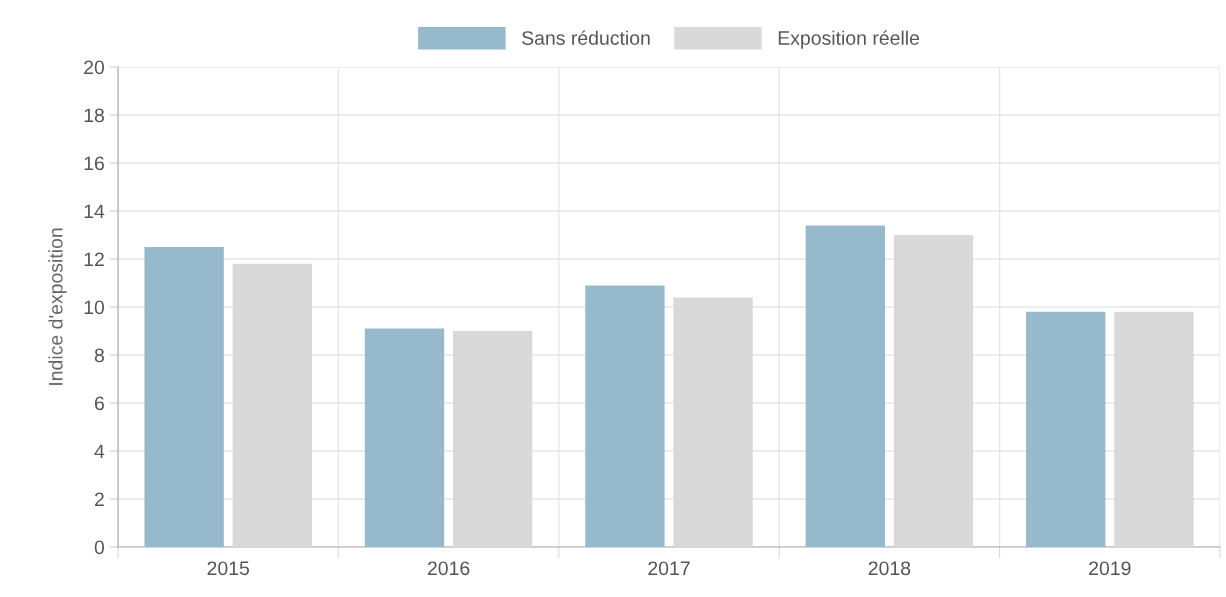 The width and height of the screenshot is (1226, 597). What do you see at coordinates (57, 306) in the screenshot?
I see `y-axis-title: Indice d'exposition` at bounding box center [57, 306].